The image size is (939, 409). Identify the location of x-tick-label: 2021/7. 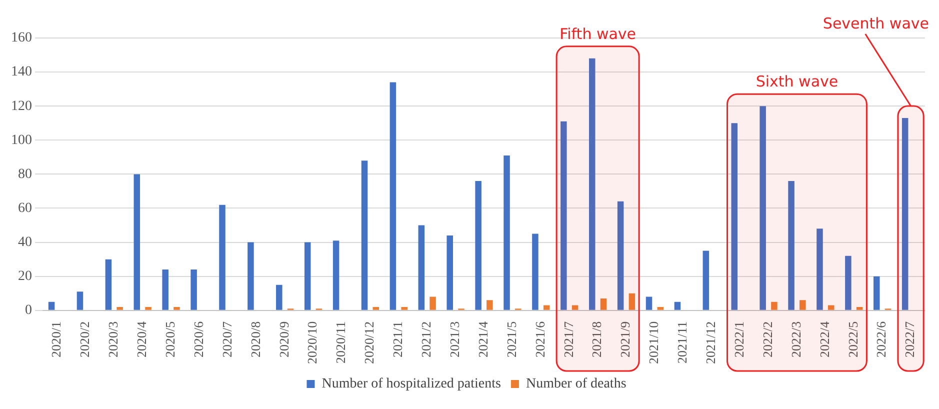
(568, 339).